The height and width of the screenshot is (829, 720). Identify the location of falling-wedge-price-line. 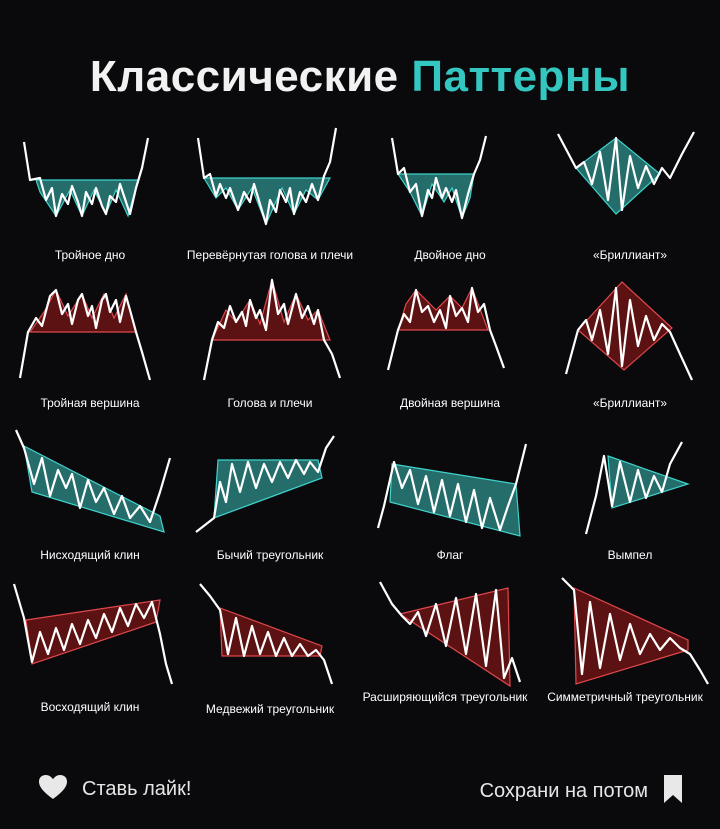
(93, 476).